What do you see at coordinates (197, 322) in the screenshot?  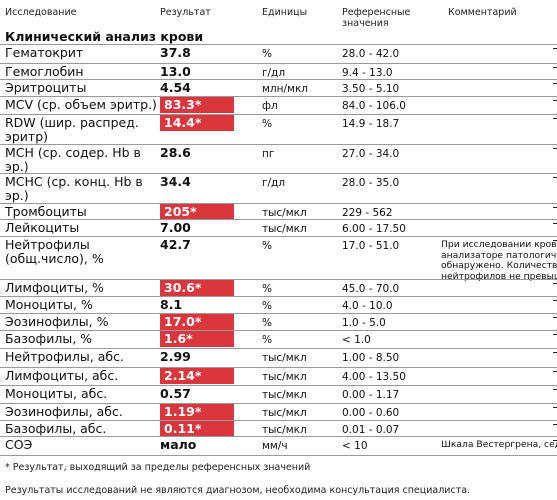 I see `result-value-flagged: 17.0*` at bounding box center [197, 322].